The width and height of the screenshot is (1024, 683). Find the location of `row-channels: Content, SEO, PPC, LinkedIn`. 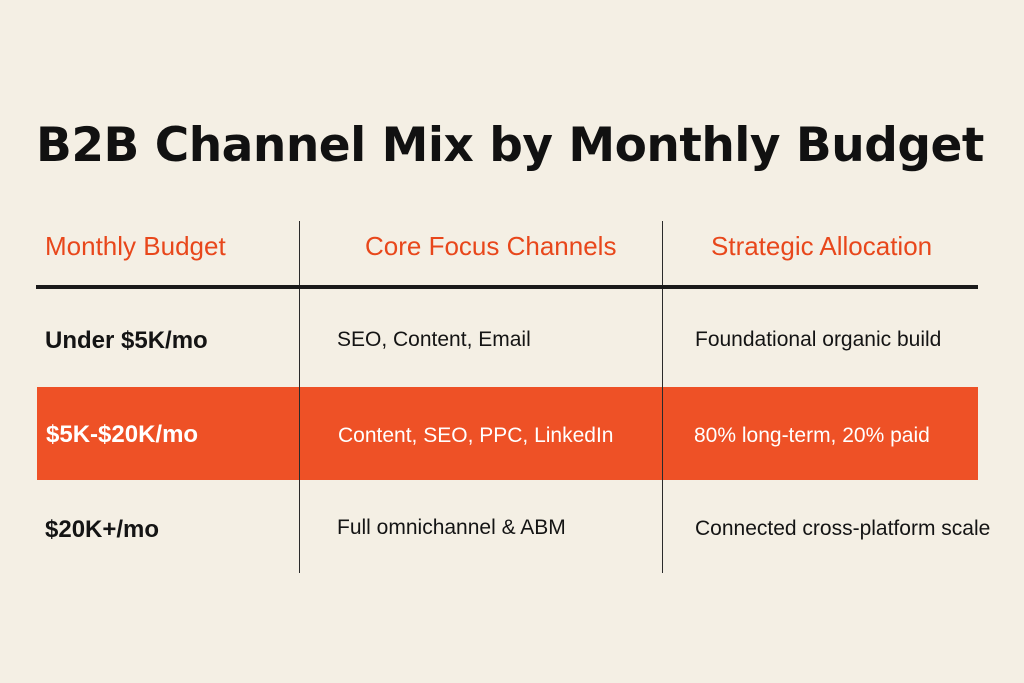

row-channels: Content, SEO, PPC, LinkedIn is located at coordinates (476, 435).